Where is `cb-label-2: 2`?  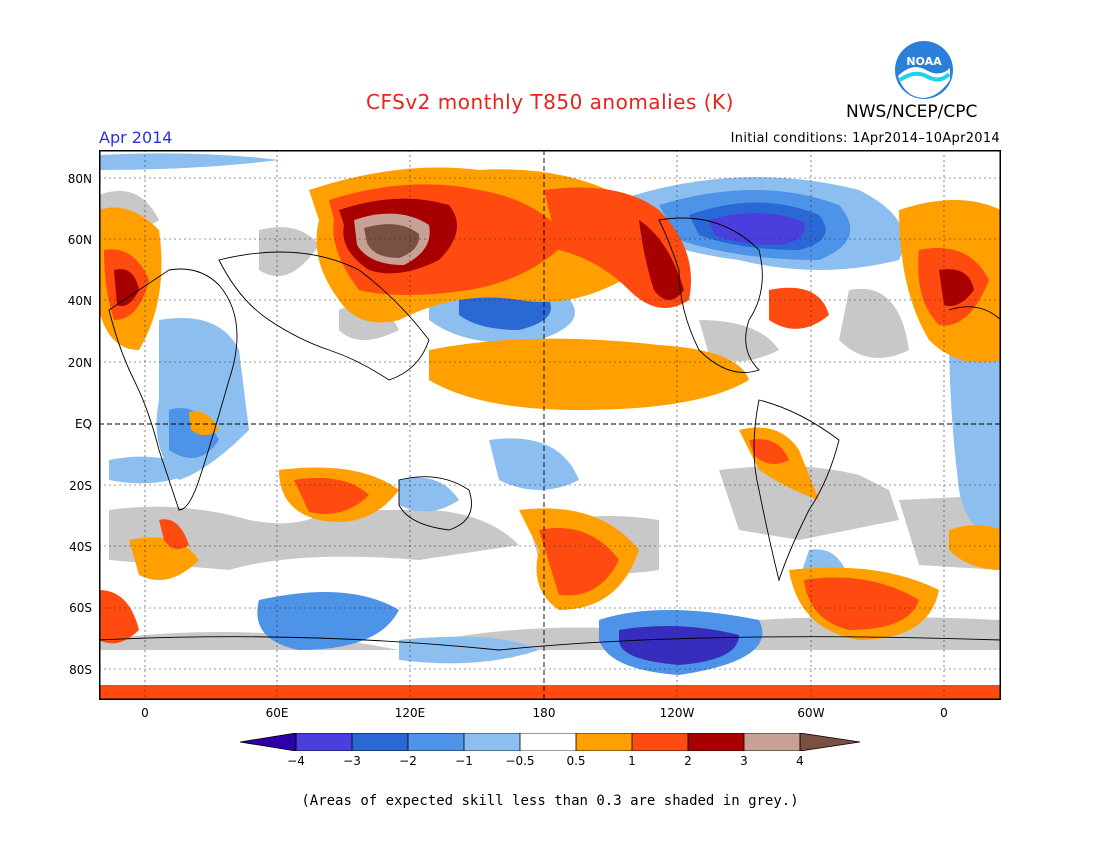 cb-label-2: 2 is located at coordinates (688, 761).